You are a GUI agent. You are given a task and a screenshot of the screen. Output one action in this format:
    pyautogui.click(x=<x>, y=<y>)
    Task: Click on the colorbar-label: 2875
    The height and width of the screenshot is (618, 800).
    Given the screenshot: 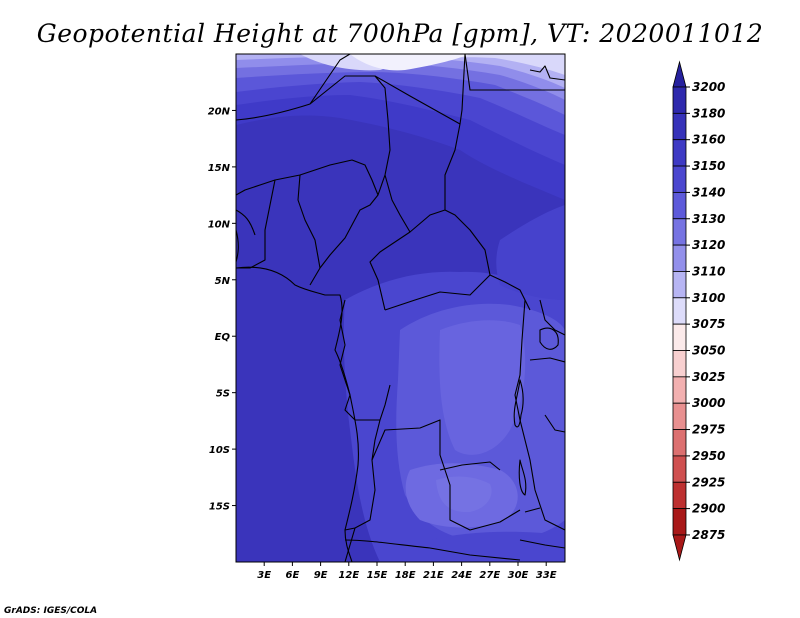 What is the action you would take?
    pyautogui.click(x=708, y=535)
    